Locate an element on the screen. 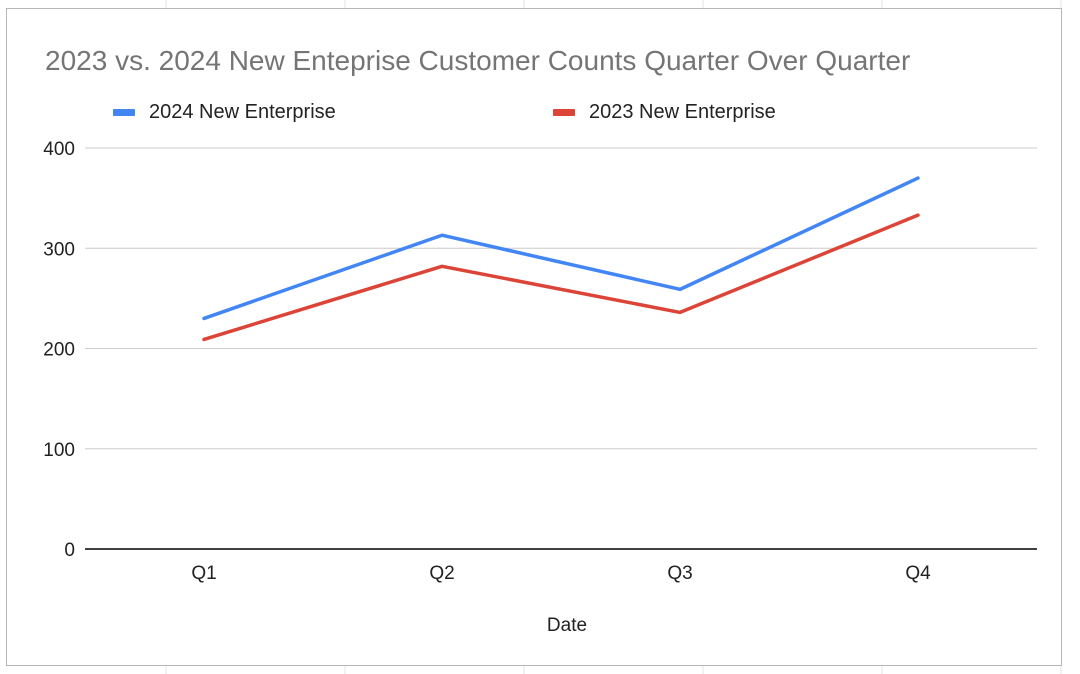  y-tick-label-200: 200 is located at coordinates (59, 350).